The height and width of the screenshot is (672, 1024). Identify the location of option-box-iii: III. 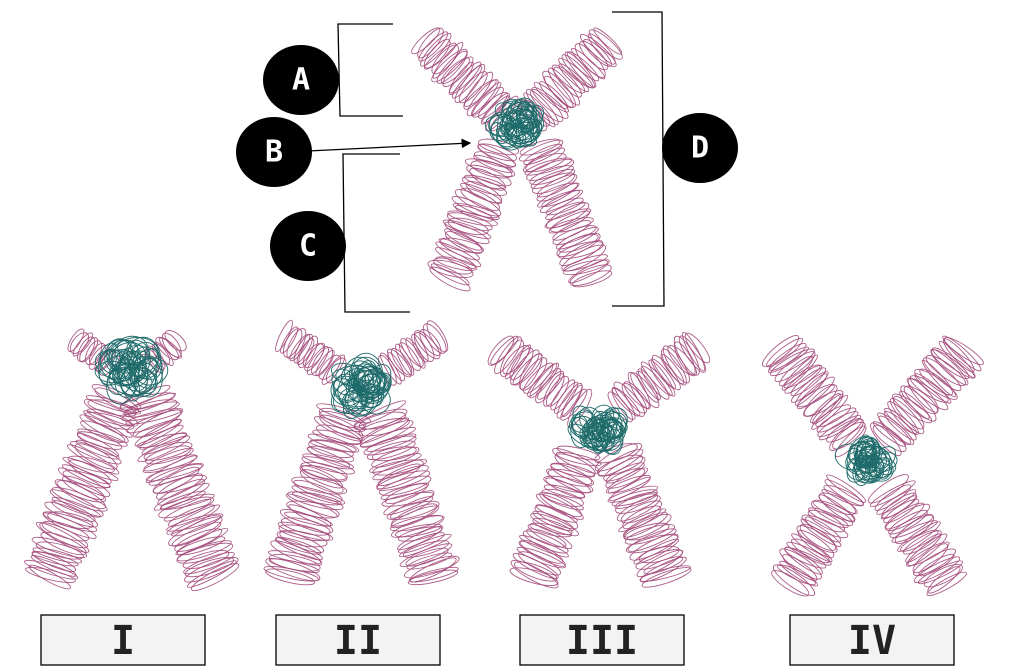
(602, 640).